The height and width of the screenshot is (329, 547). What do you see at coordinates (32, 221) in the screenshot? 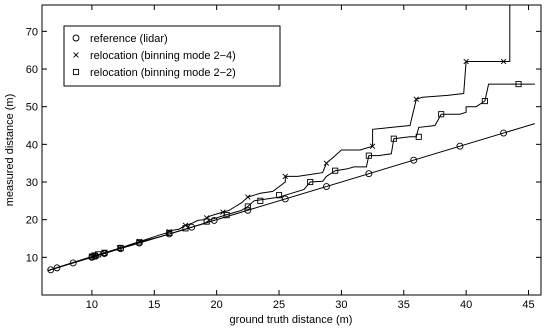
I see `y-tick-label: 20` at bounding box center [32, 221].